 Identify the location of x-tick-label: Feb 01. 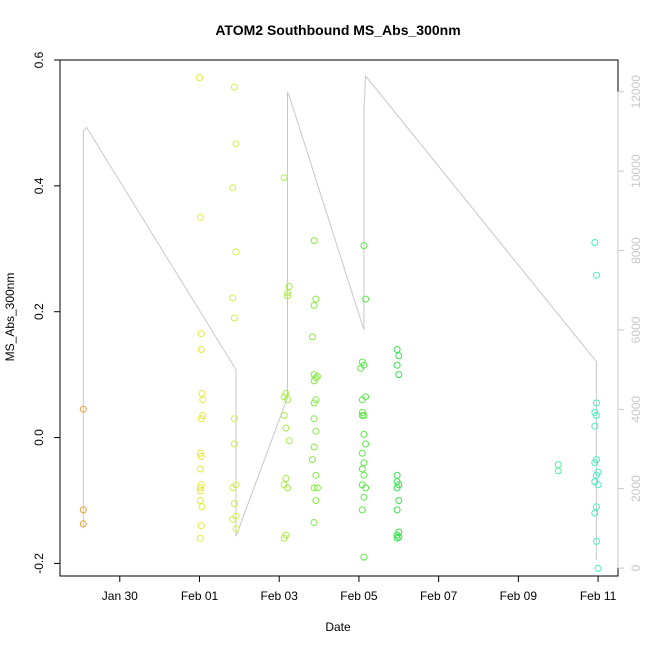
(200, 596).